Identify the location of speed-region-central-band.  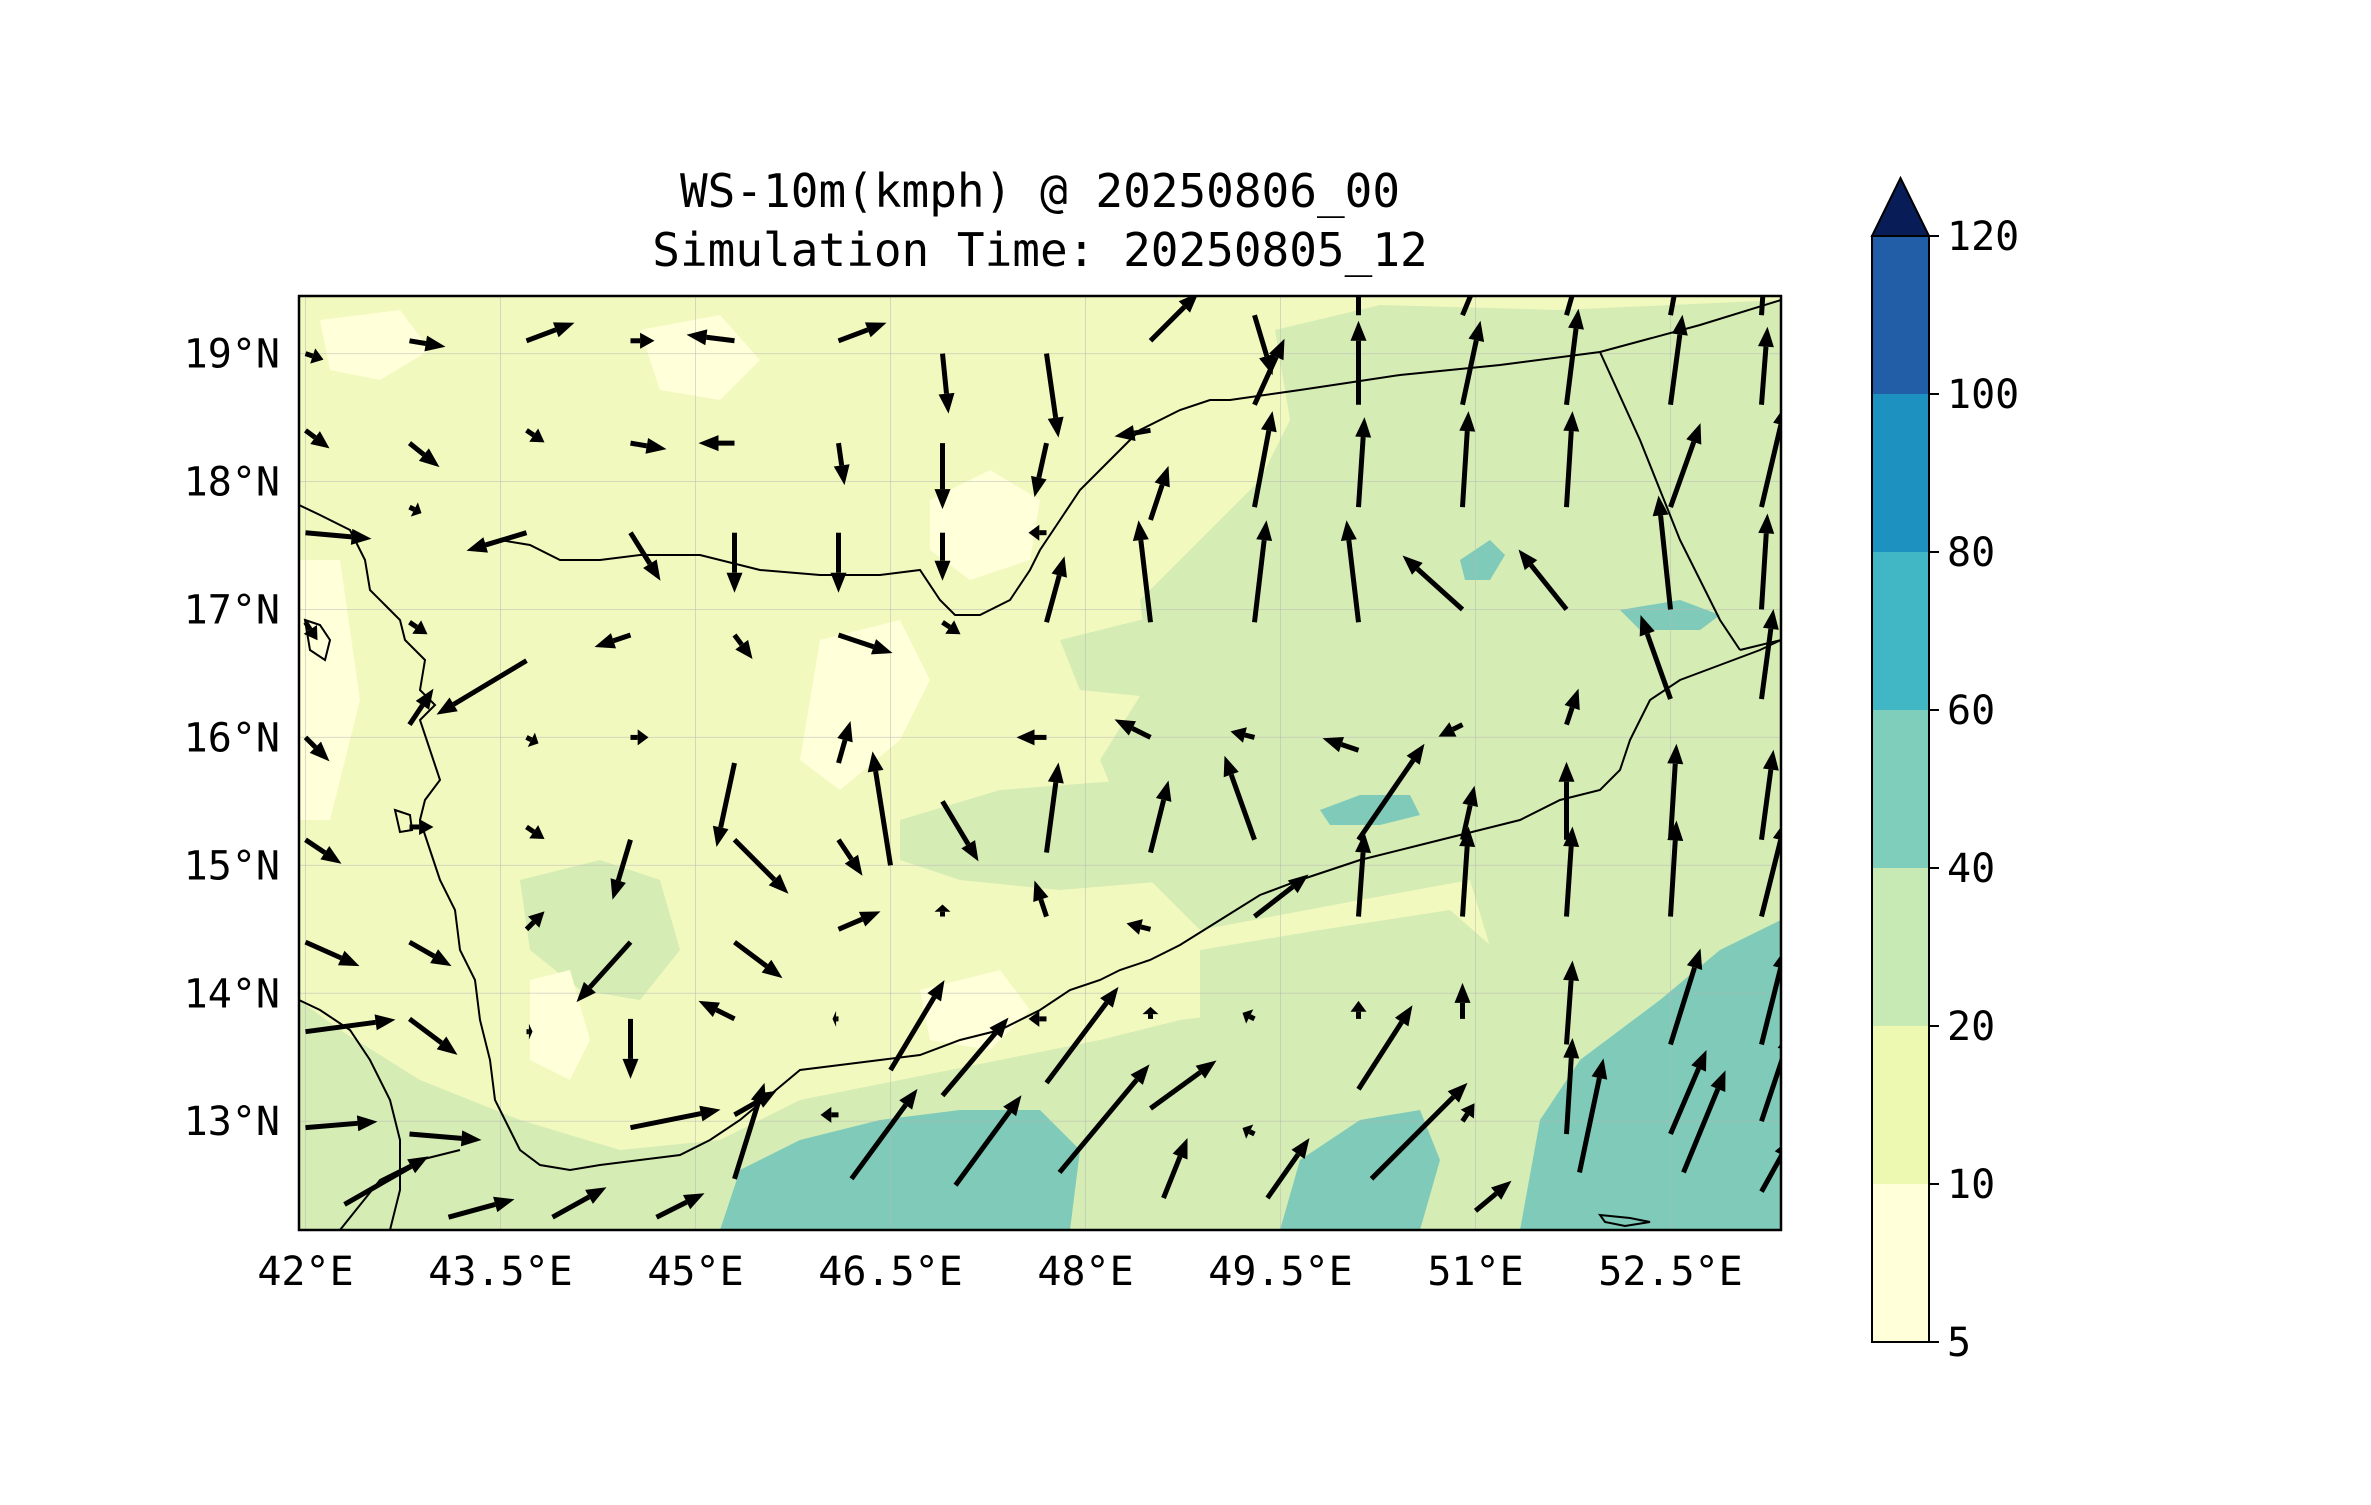
(1170, 825).